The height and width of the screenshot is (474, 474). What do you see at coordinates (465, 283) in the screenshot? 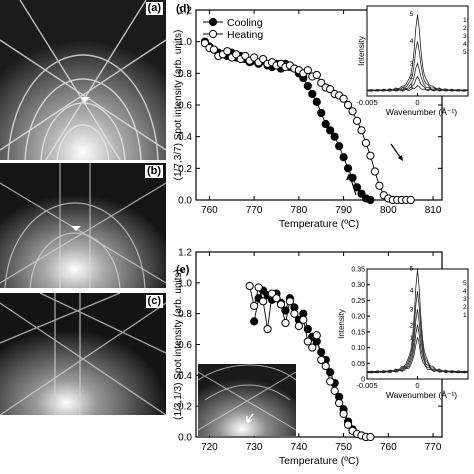
I see `inset-legend-label: 5` at bounding box center [465, 283].